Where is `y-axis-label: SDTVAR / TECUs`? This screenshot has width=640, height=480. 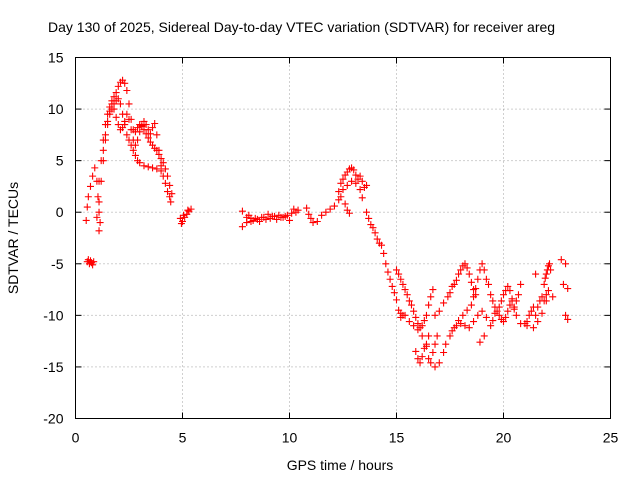
y-axis-label: SDTVAR / TECUs is located at coordinates (13, 238).